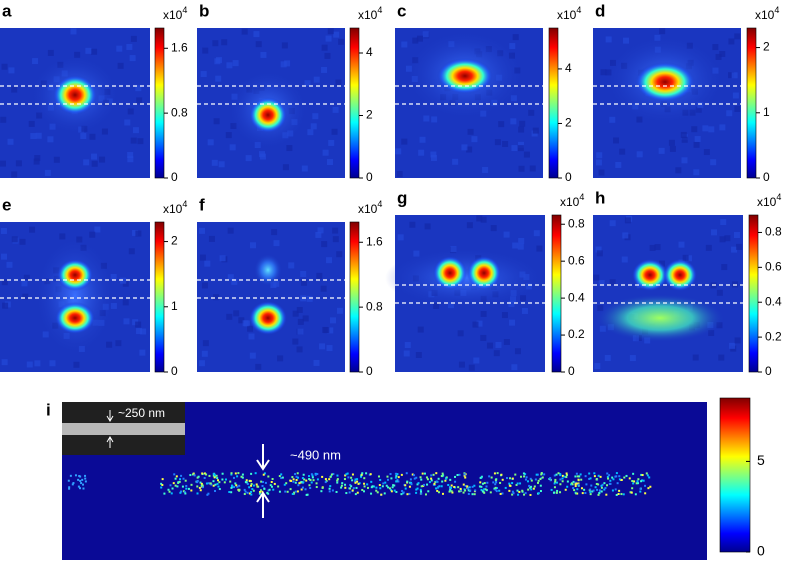 The height and width of the screenshot is (564, 788). What do you see at coordinates (369, 371) in the screenshot?
I see `tick-label: 0` at bounding box center [369, 371].